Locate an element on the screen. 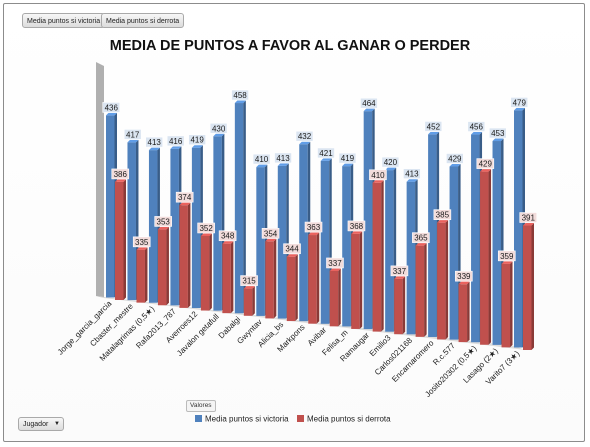 This screenshot has width=590, height=447. data-label-derrota-2: 353 is located at coordinates (163, 221).